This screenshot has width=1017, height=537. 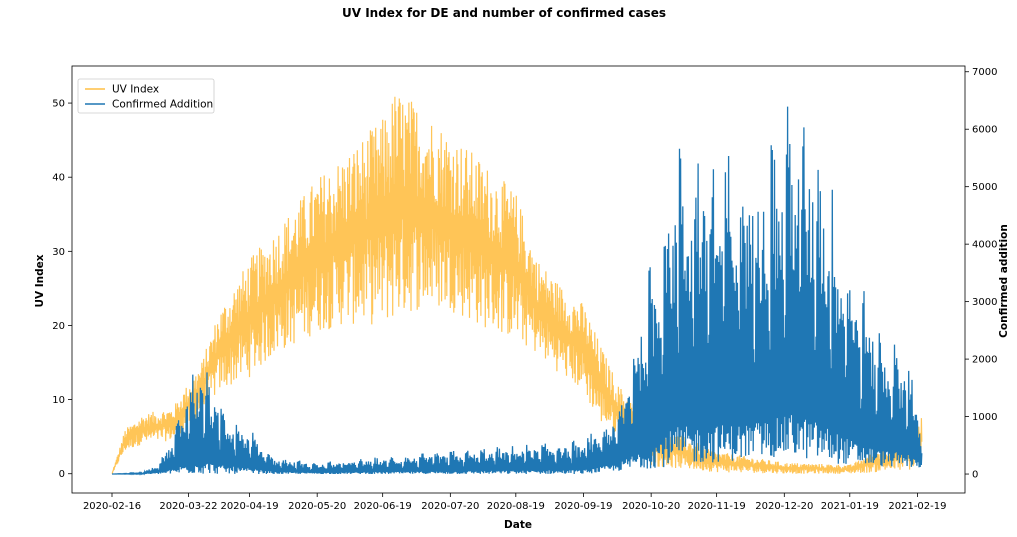 I want to click on y-right-tick-label: 4000, so click(x=984, y=245).